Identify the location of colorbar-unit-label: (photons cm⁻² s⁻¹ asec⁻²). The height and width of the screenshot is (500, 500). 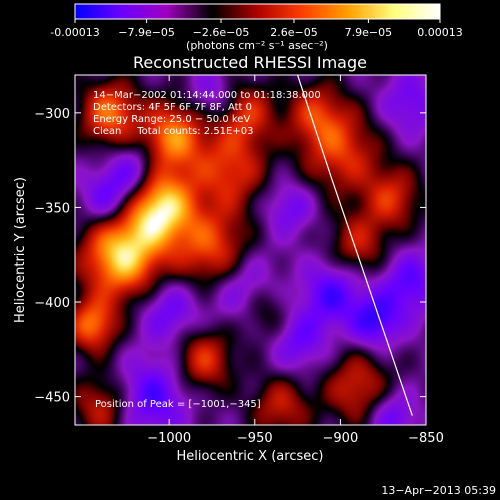
(257, 45).